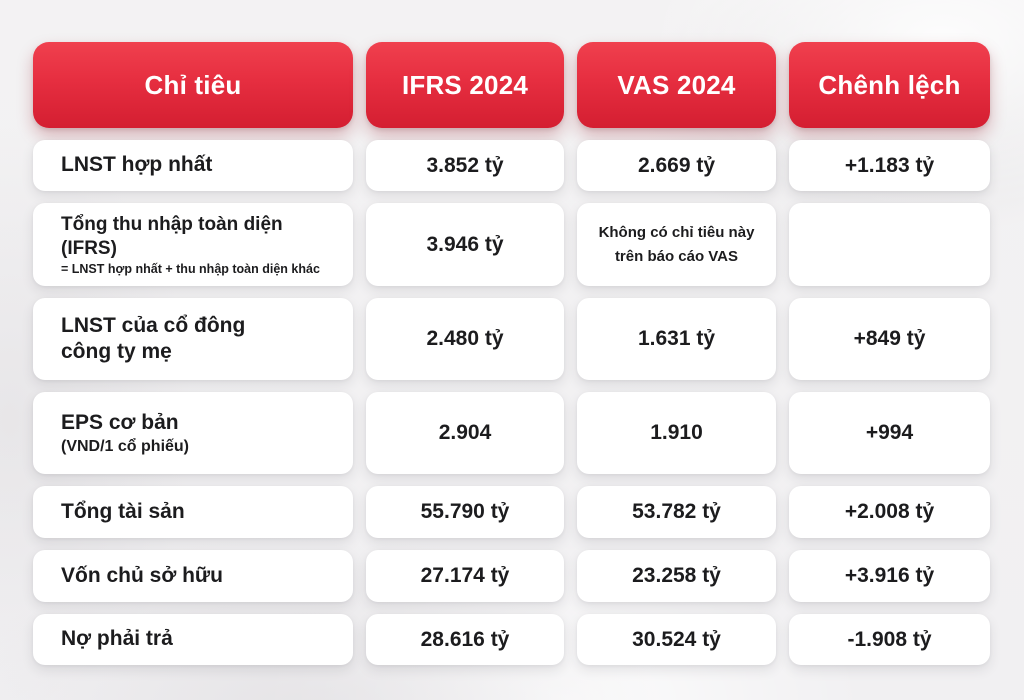 The height and width of the screenshot is (700, 1024). I want to click on header-cell-chi-tieu: Chỉ tiêu, so click(193, 85).